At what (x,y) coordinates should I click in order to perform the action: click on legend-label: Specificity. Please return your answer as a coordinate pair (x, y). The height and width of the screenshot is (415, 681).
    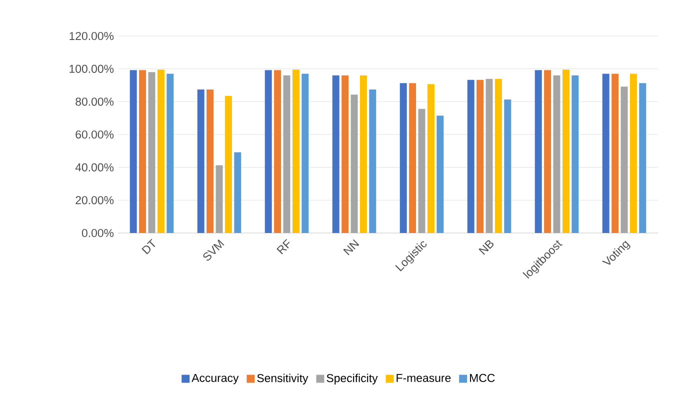
    Looking at the image, I should click on (352, 379).